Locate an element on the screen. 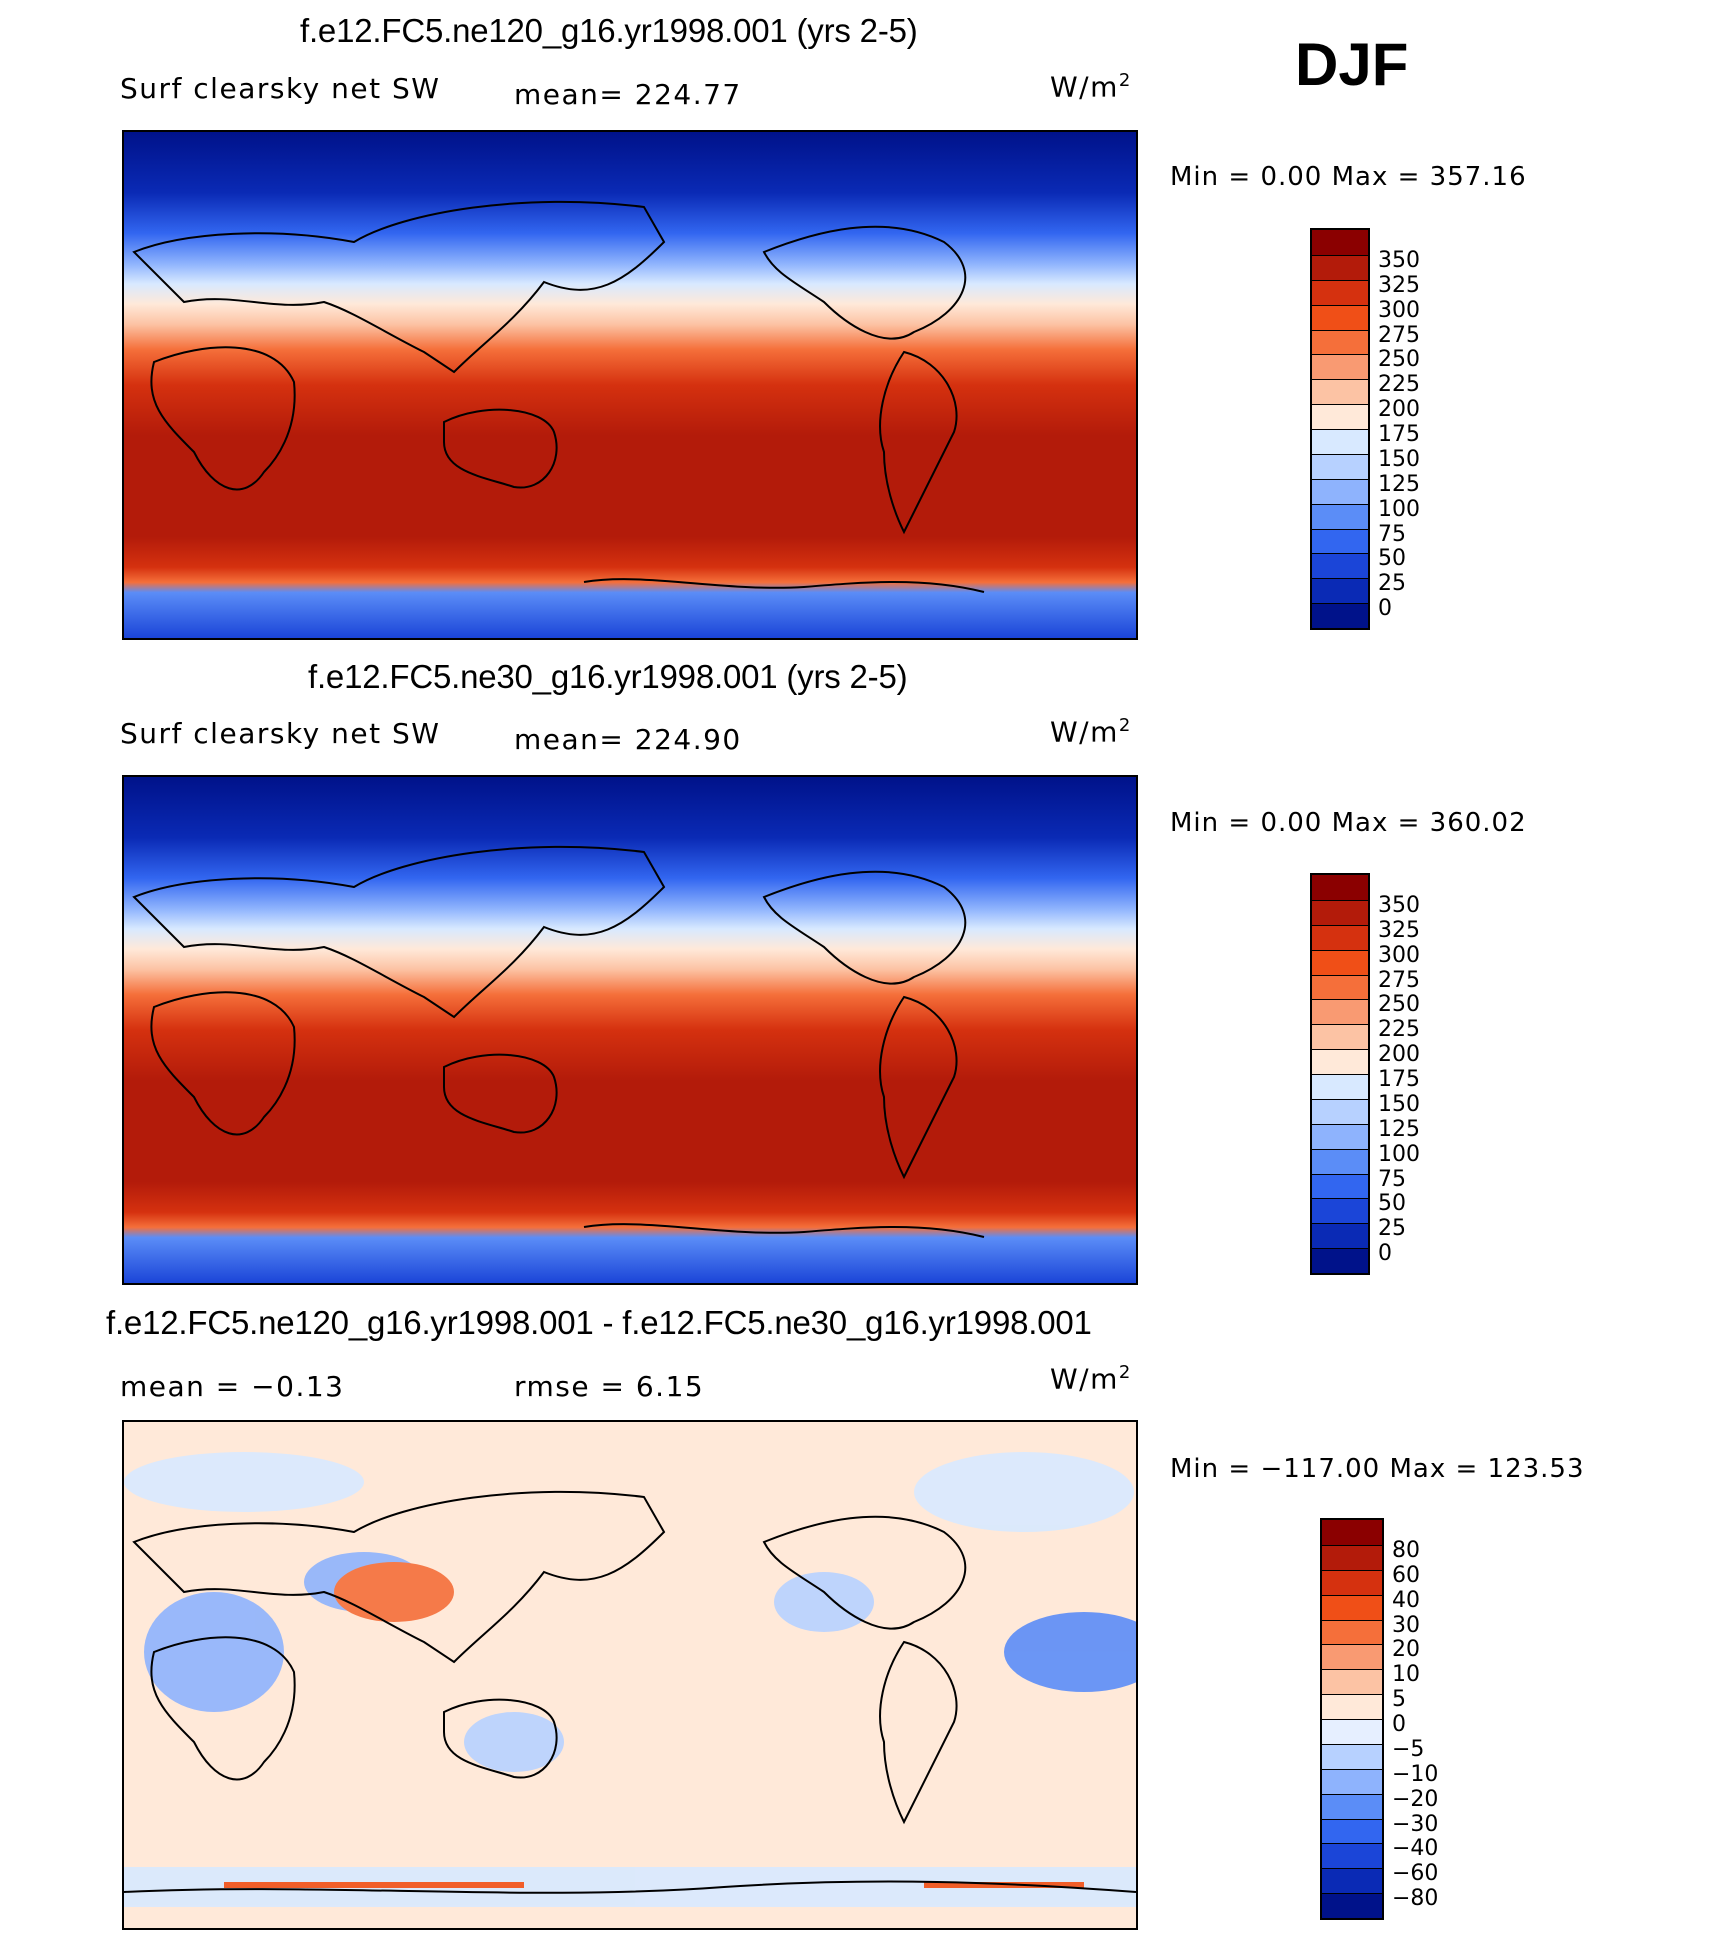  panel1-mean: mean= 224.77 is located at coordinates (628, 94).